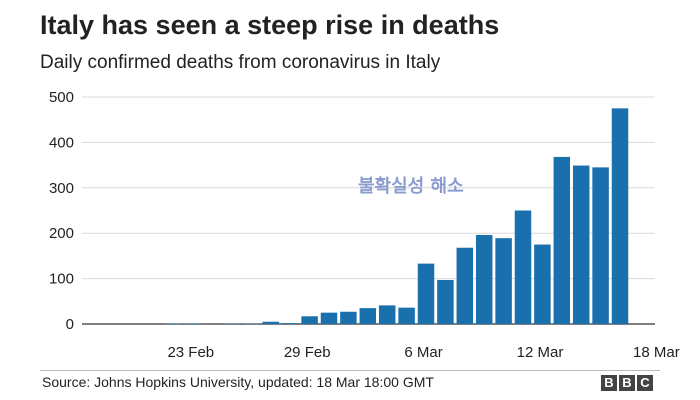 The image size is (700, 400). I want to click on y-tick-label: 300, so click(61, 188).